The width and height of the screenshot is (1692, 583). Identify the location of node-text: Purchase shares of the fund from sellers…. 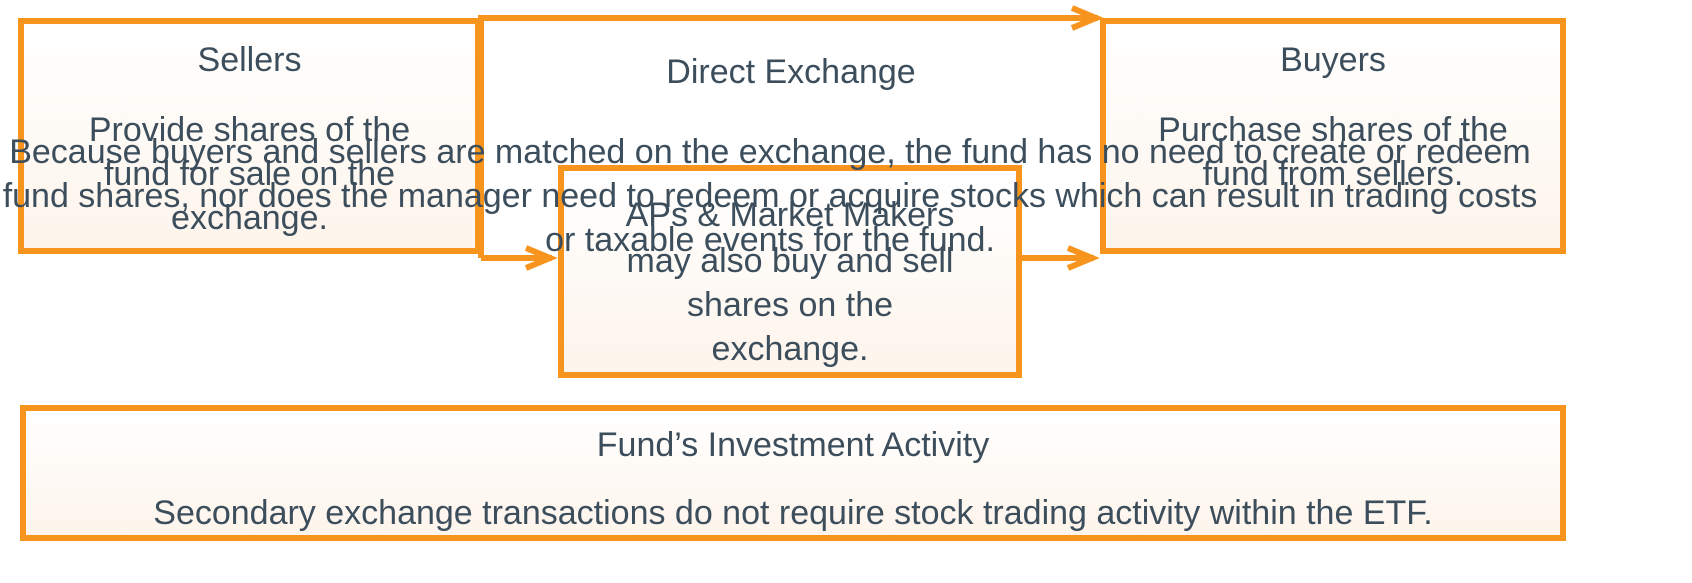
(1333, 152).